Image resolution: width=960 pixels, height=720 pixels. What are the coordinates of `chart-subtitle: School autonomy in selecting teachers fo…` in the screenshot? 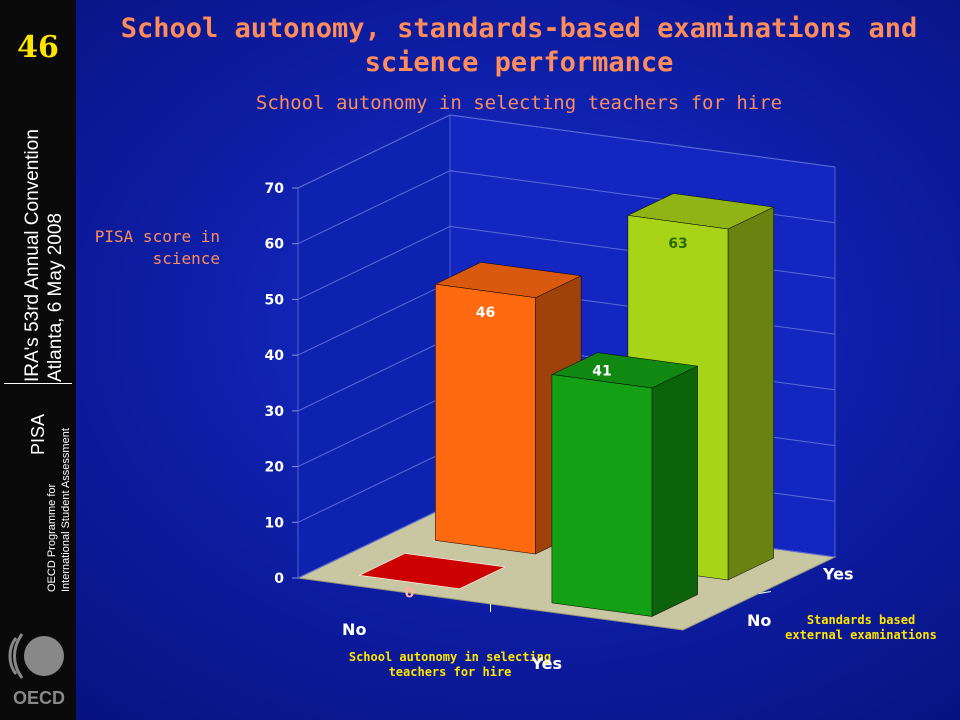 It's located at (519, 103).